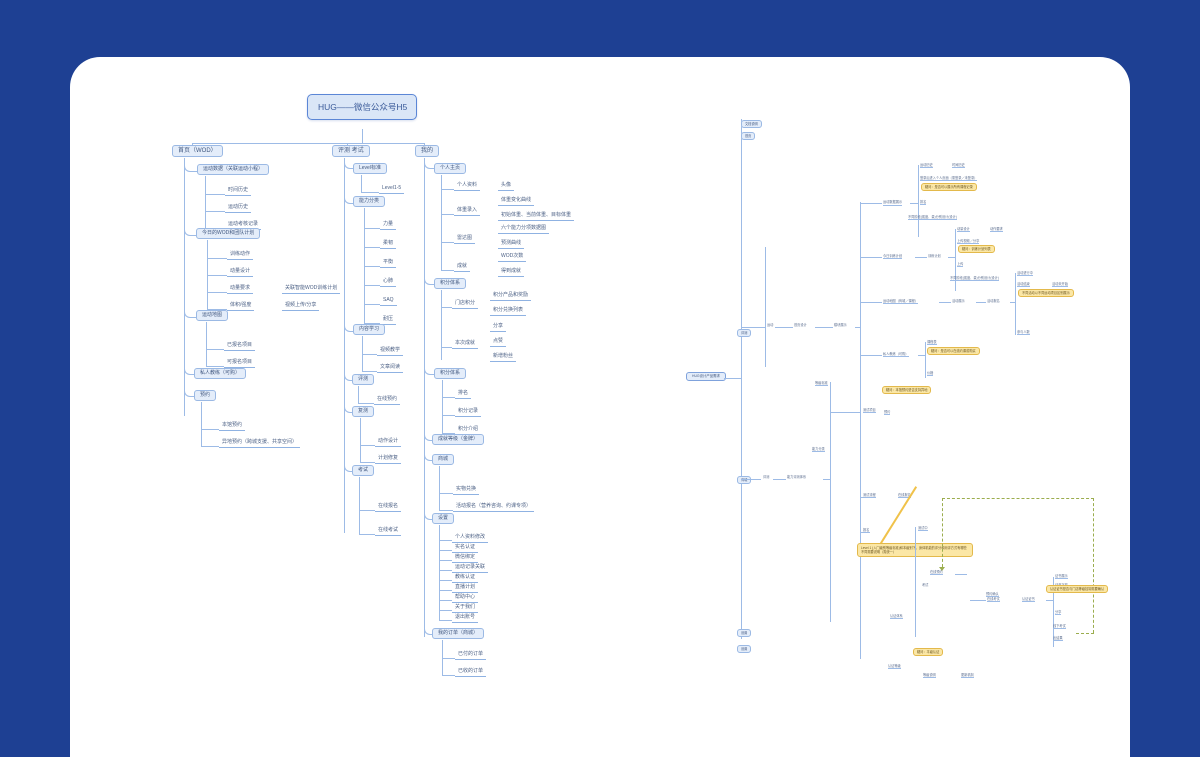 The height and width of the screenshot is (757, 1200). I want to click on node-content-learning: 内容学习, so click(369, 329).